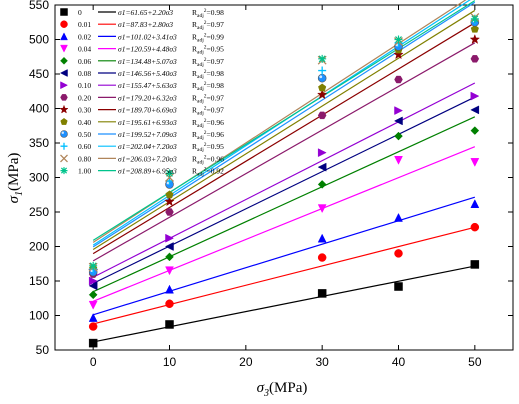 Image resolution: width=519 pixels, height=404 pixels. What do you see at coordinates (84, 134) in the screenshot?
I see `legend-label: 0.50` at bounding box center [84, 134].